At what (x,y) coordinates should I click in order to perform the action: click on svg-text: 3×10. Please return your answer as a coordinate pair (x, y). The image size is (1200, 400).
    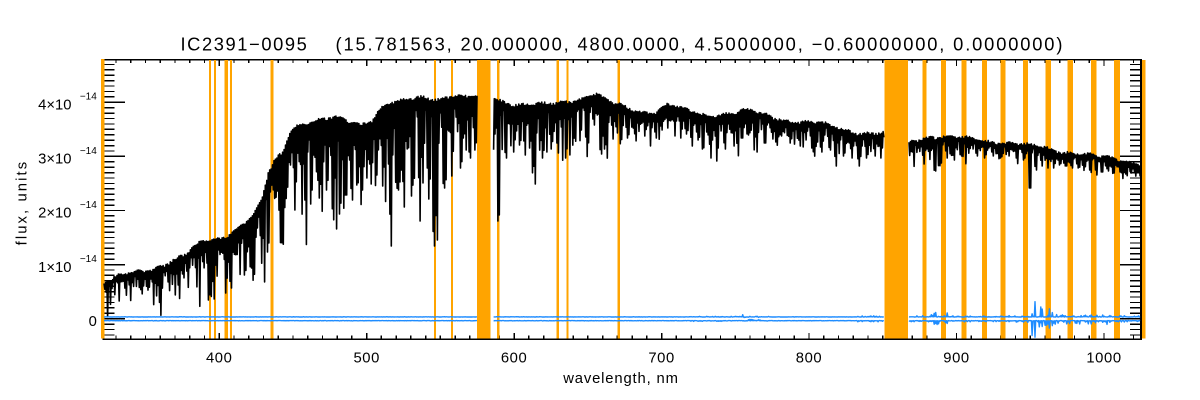
    Looking at the image, I should click on (54, 160).